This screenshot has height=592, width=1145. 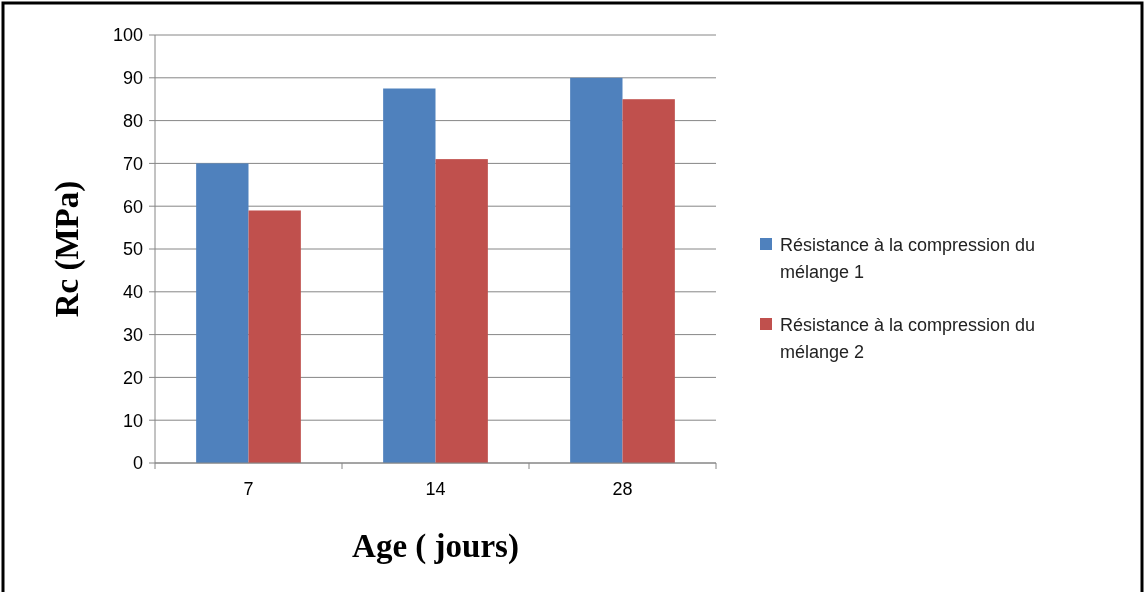 I want to click on legend-label: Résistance à la compression du mélange 2, so click(x=908, y=339).